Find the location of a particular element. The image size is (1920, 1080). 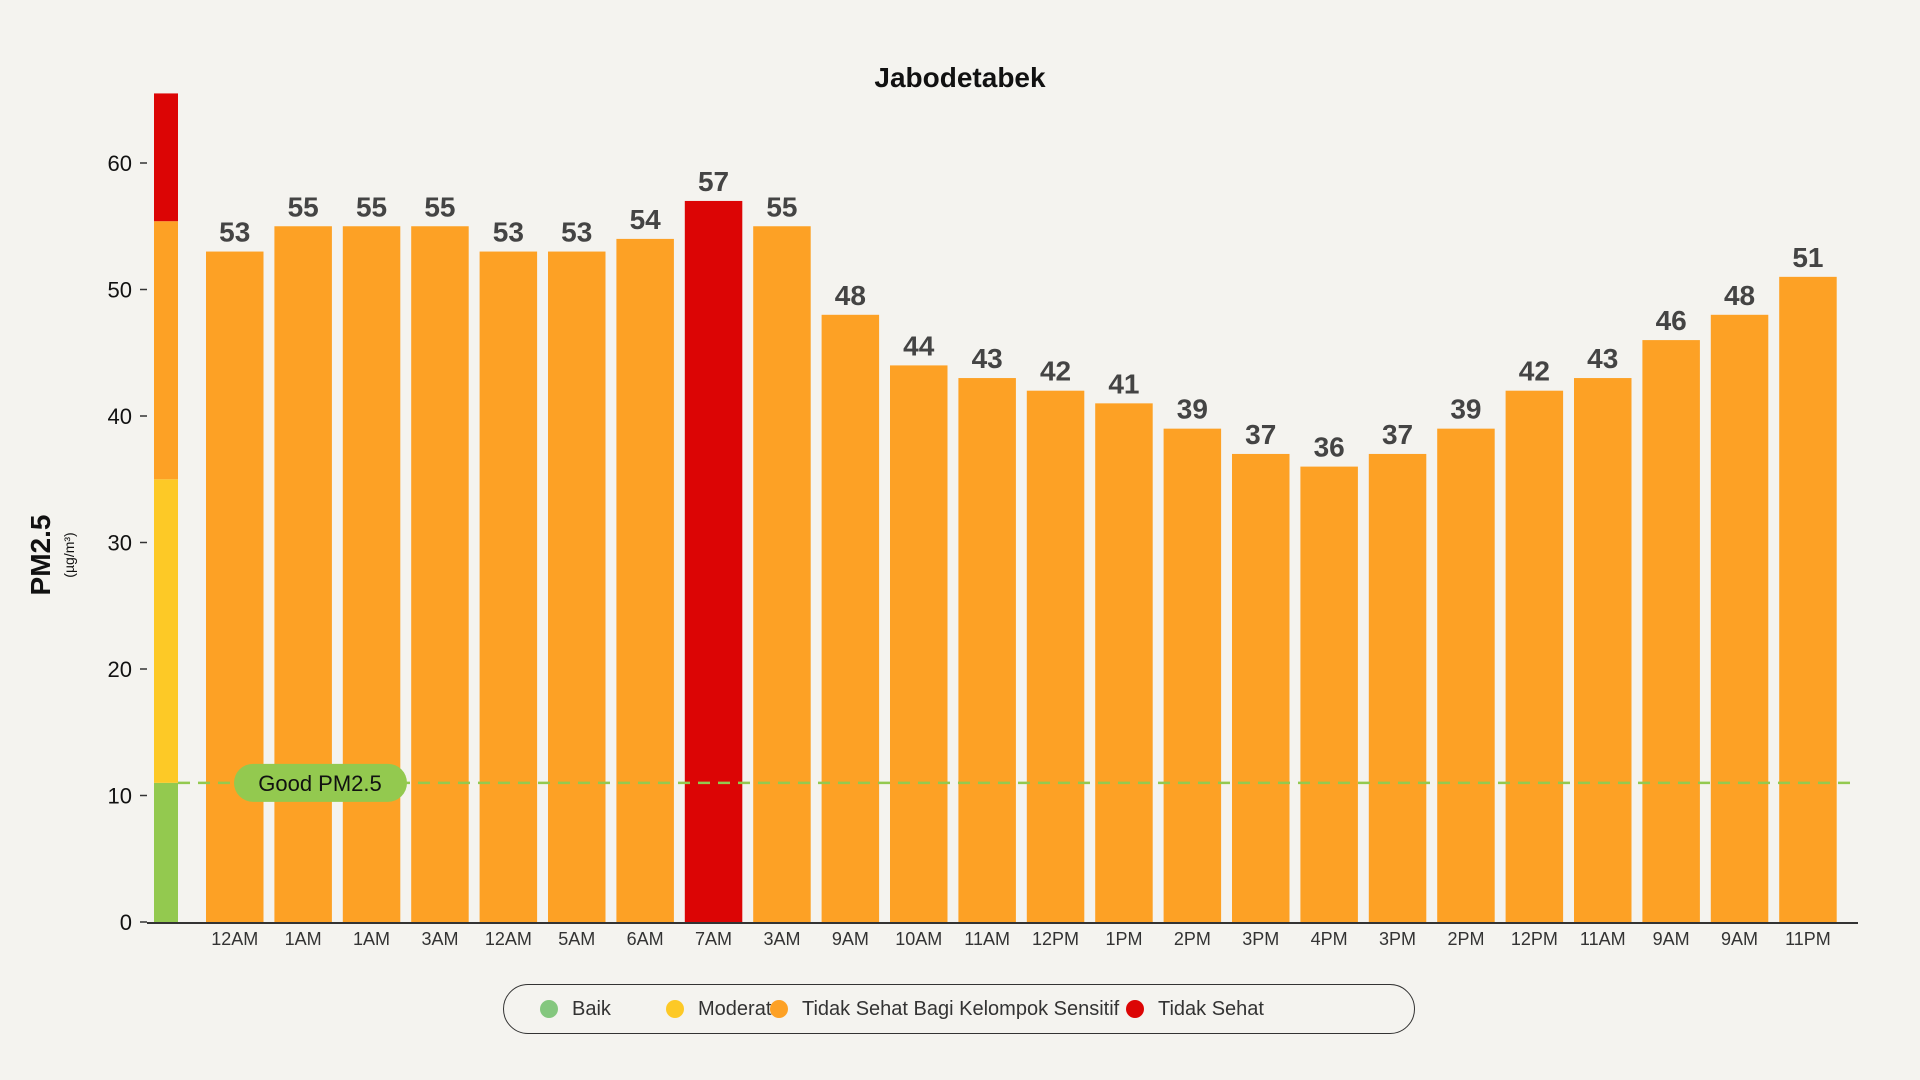

legend-item: Tidak Sehat Bagi Kelompok Sensitif is located at coordinates (944, 1009).